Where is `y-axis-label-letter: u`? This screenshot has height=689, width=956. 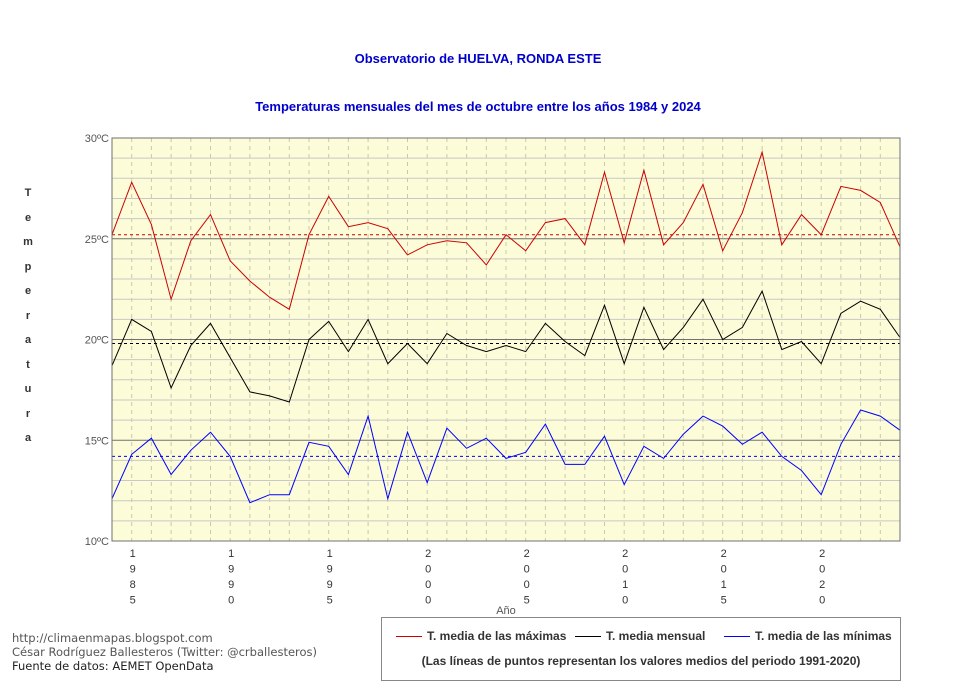 y-axis-label-letter: u is located at coordinates (28, 389).